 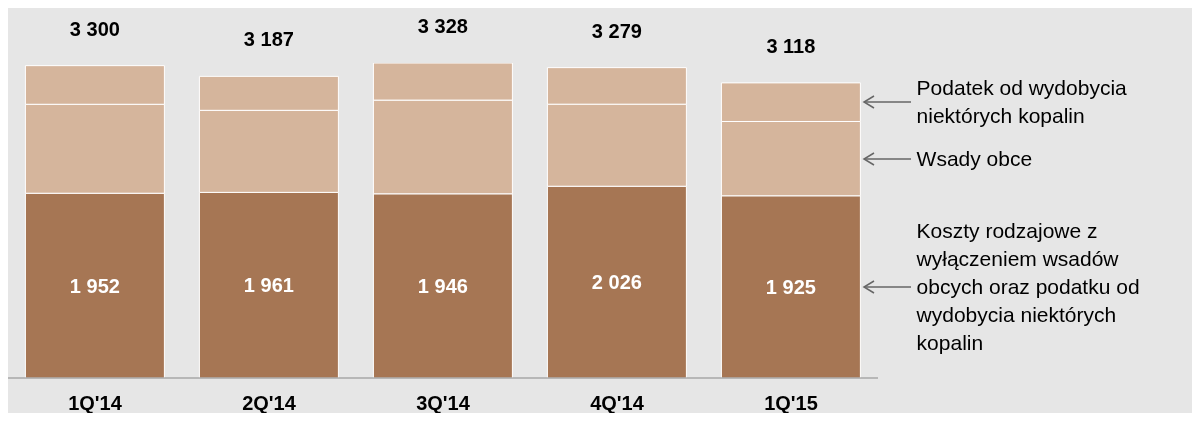 I want to click on data-label: 2 026, so click(x=616, y=282).